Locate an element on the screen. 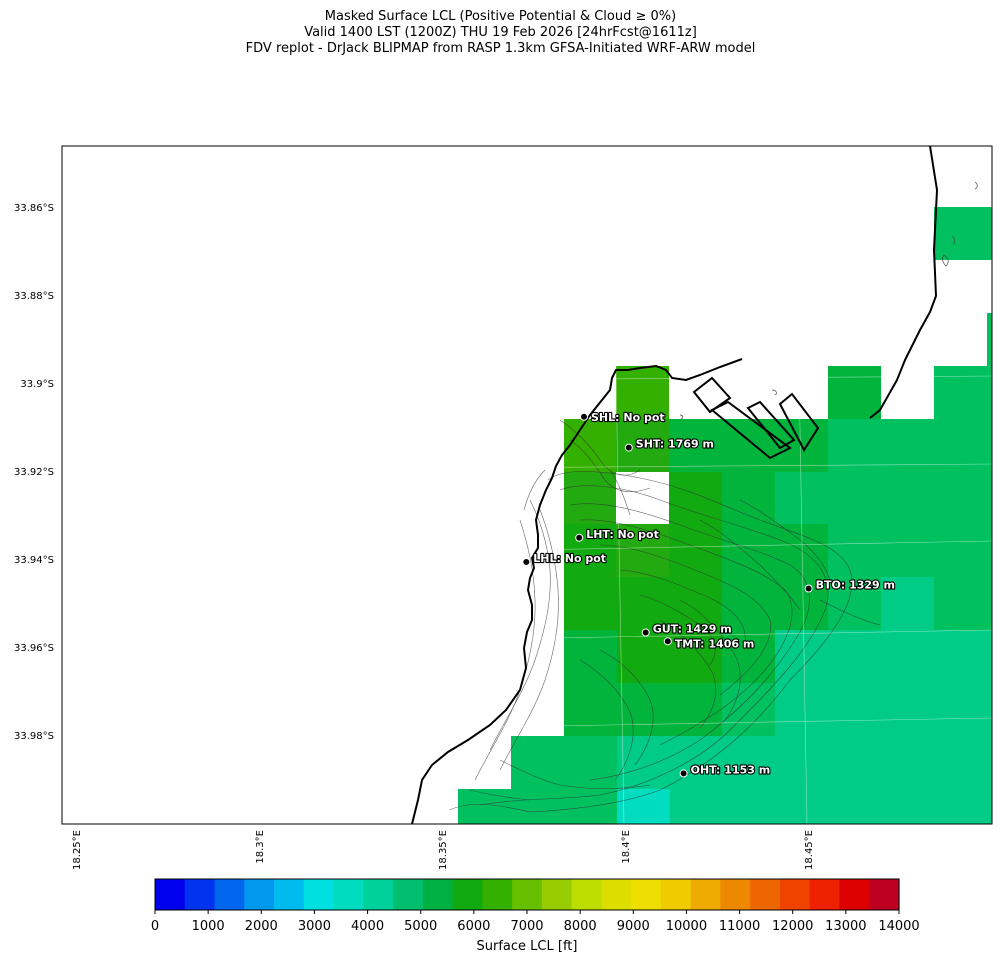  lat-label: 33.9°S is located at coordinates (37, 384).